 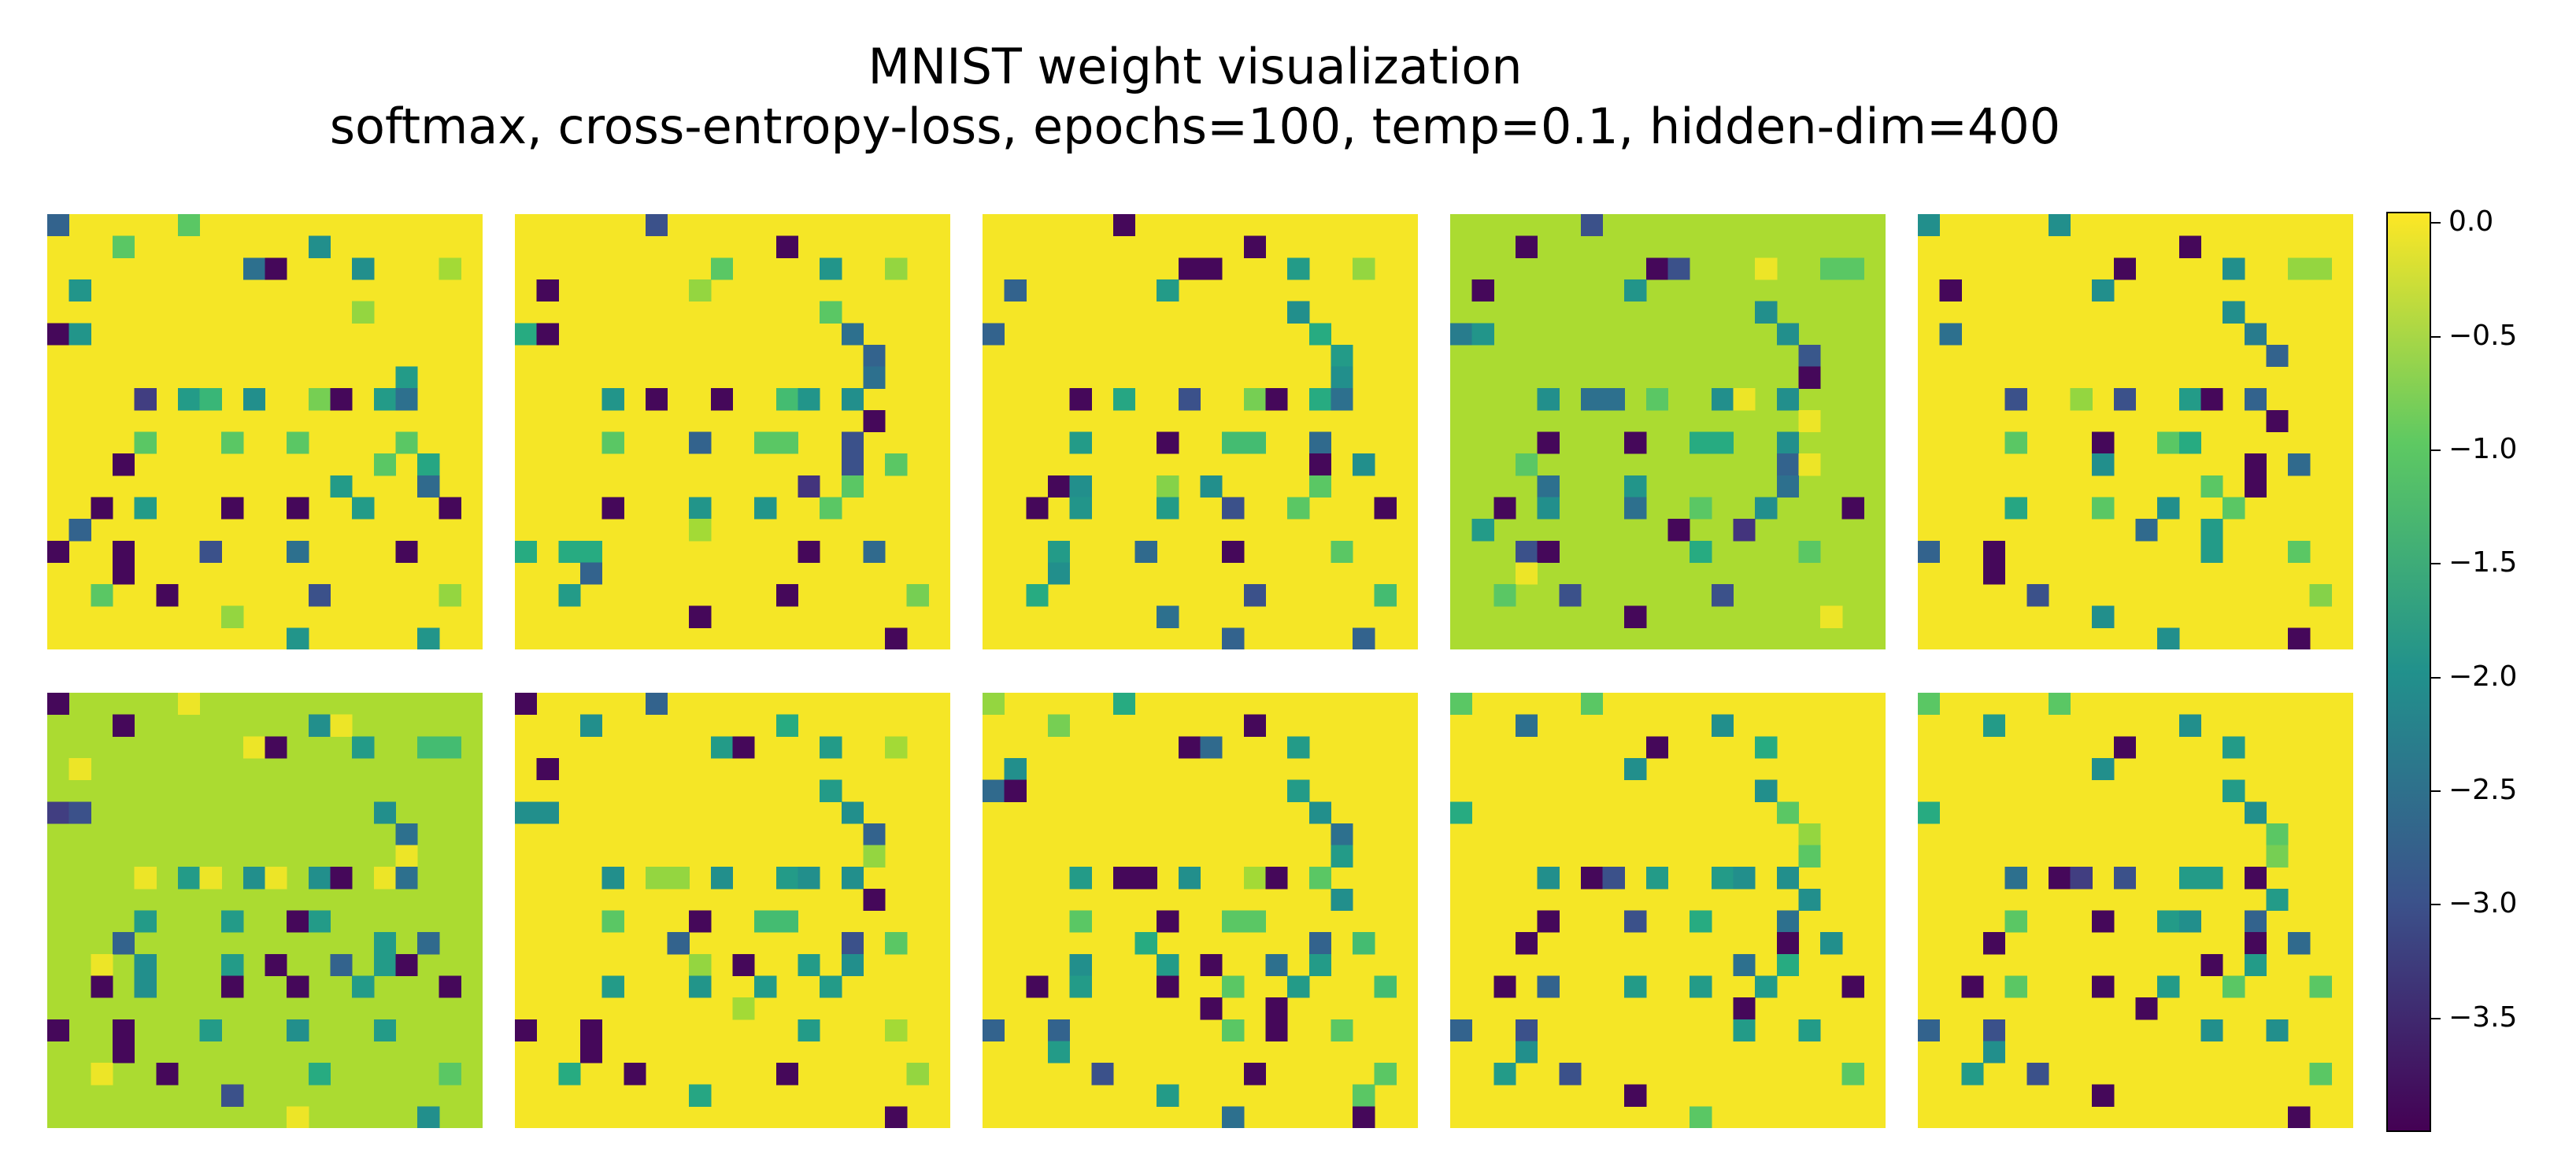 What do you see at coordinates (2436, 564) in the screenshot?
I see `colorbar-tick-mark` at bounding box center [2436, 564].